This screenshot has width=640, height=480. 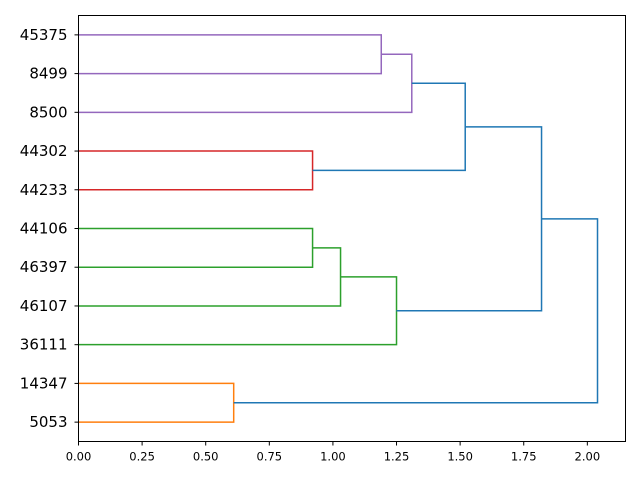 I want to click on x-tick-label: 0.50, so click(x=206, y=457).